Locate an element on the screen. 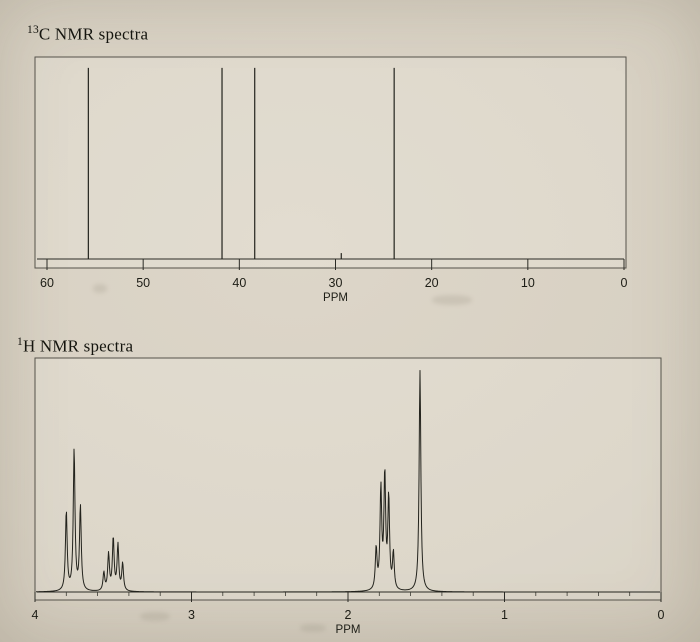 This screenshot has height=642, width=700. svg-text: 1 is located at coordinates (504, 615).